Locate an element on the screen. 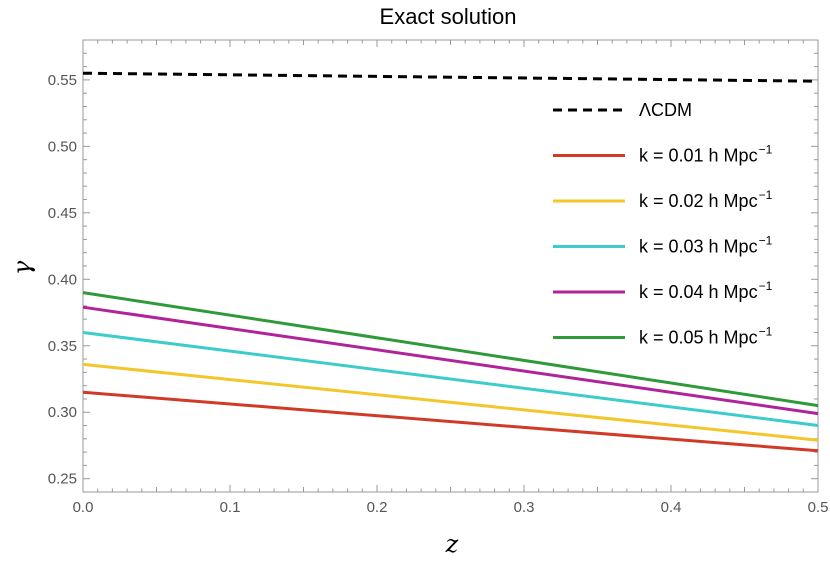 This screenshot has height=561, width=830. y-tick-label: 0.50 is located at coordinates (62, 146).